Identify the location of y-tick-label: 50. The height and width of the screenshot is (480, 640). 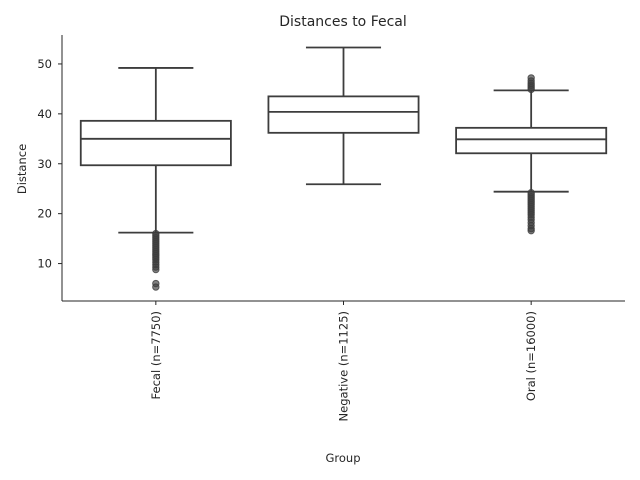
(44, 64).